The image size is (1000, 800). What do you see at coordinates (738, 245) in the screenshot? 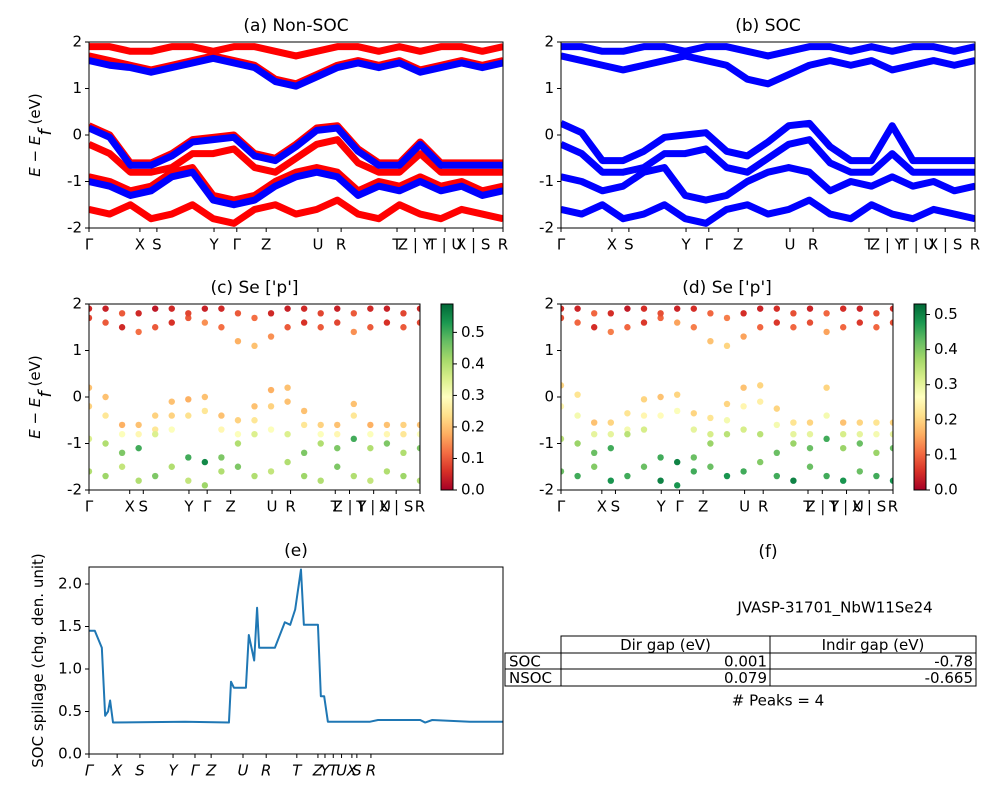
I see `x-tick-label: Z` at bounding box center [738, 245].